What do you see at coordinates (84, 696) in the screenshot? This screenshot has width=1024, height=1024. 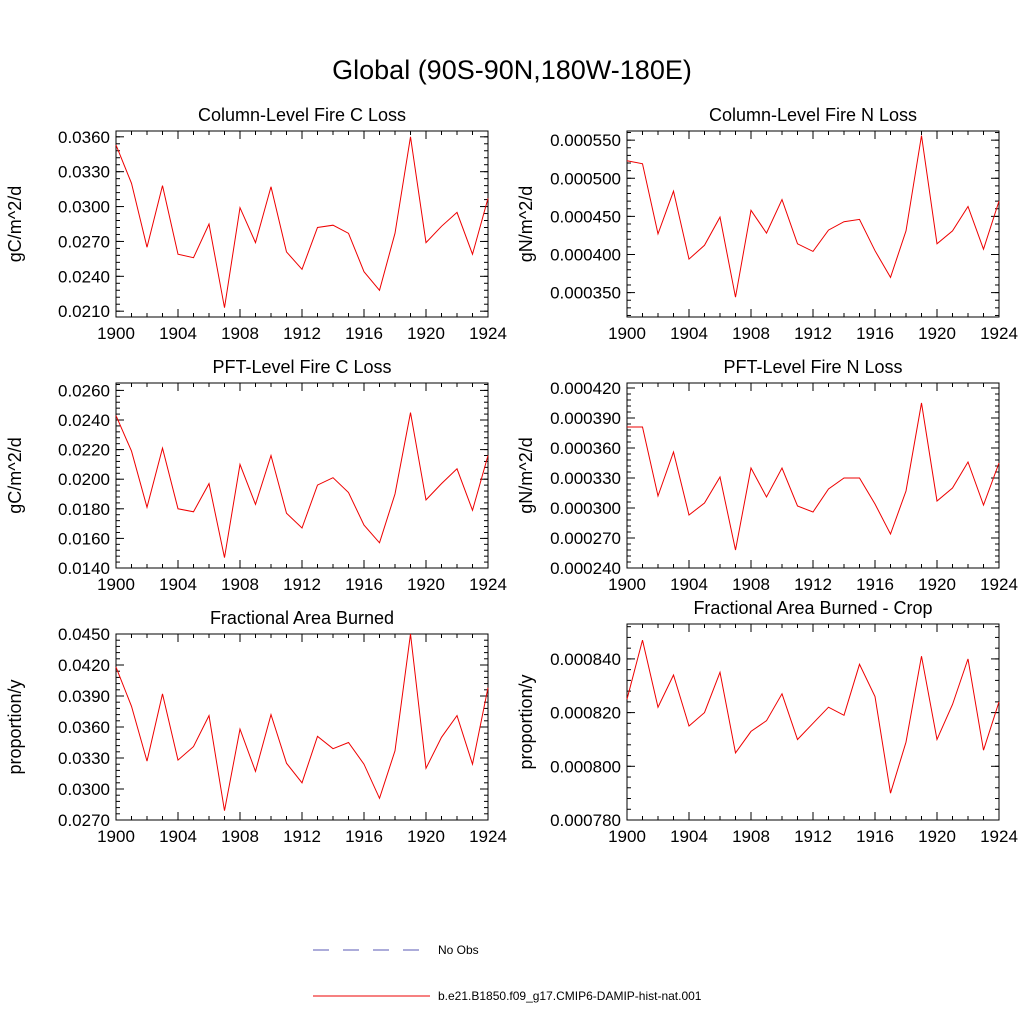 I see `y-tick-label: 0.0390` at bounding box center [84, 696].